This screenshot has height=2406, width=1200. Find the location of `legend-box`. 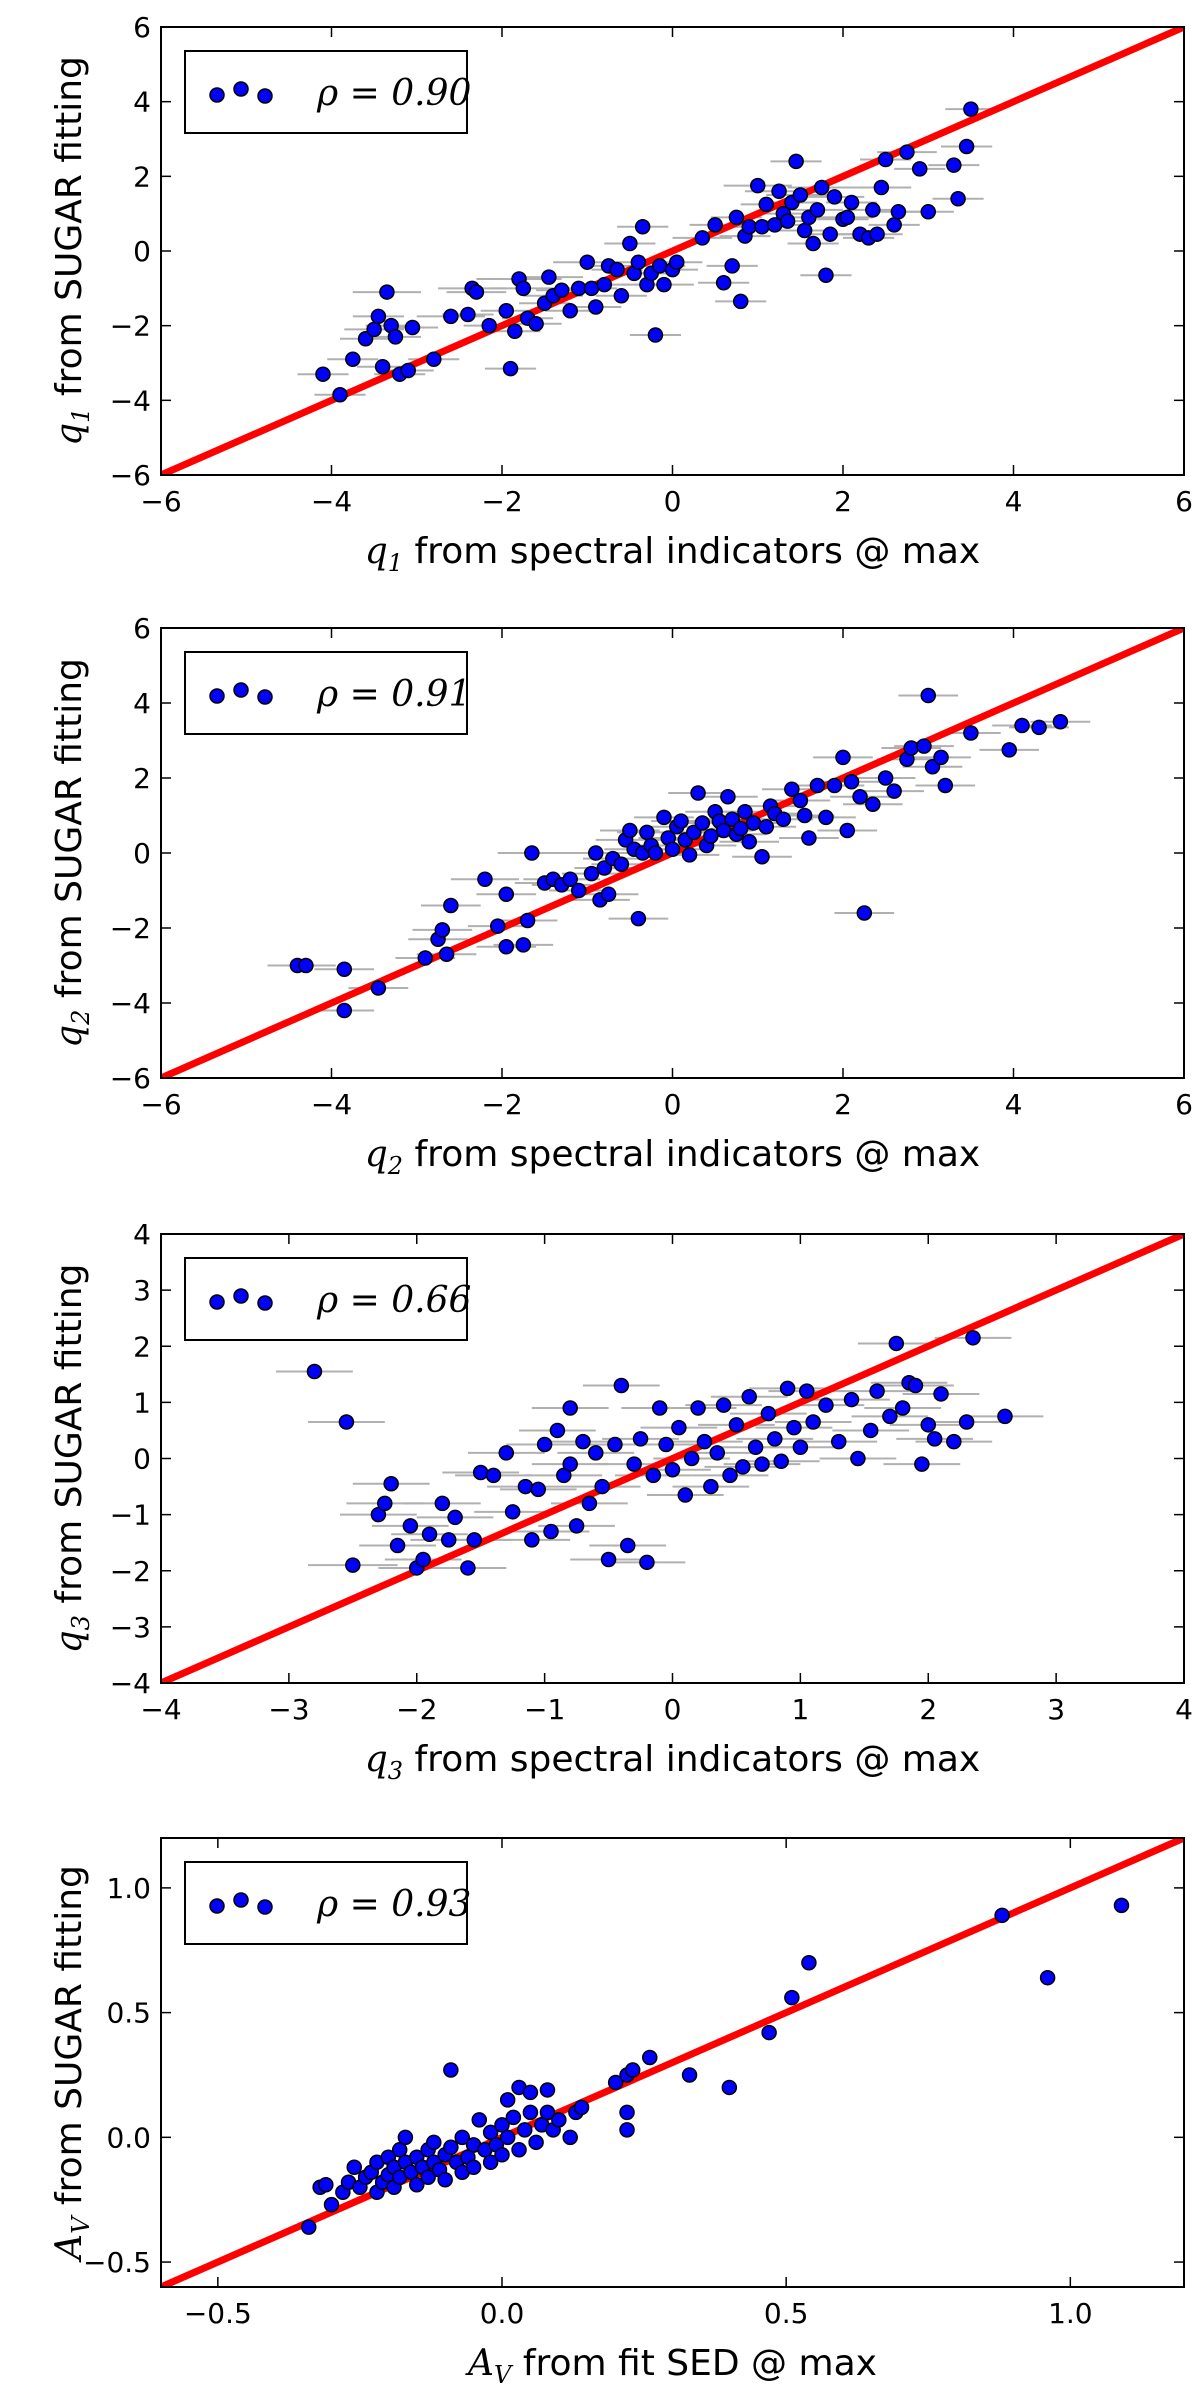

legend-box is located at coordinates (326, 1299).